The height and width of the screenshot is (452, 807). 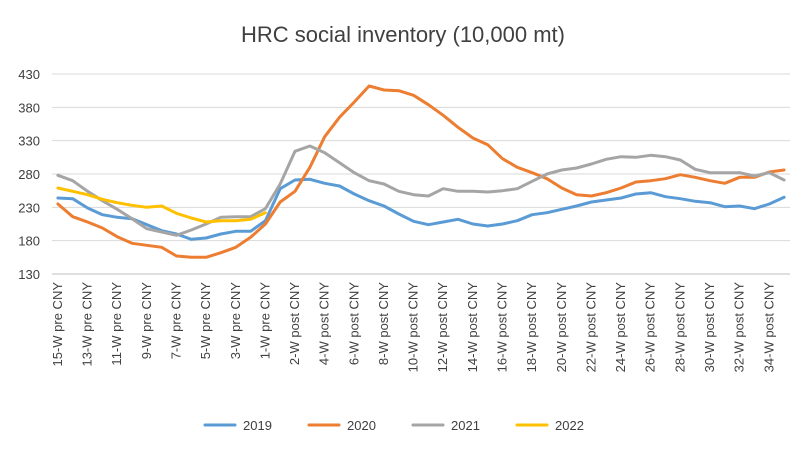 What do you see at coordinates (116, 324) in the screenshot?
I see `x-tick-label: 11-W pre CNY` at bounding box center [116, 324].